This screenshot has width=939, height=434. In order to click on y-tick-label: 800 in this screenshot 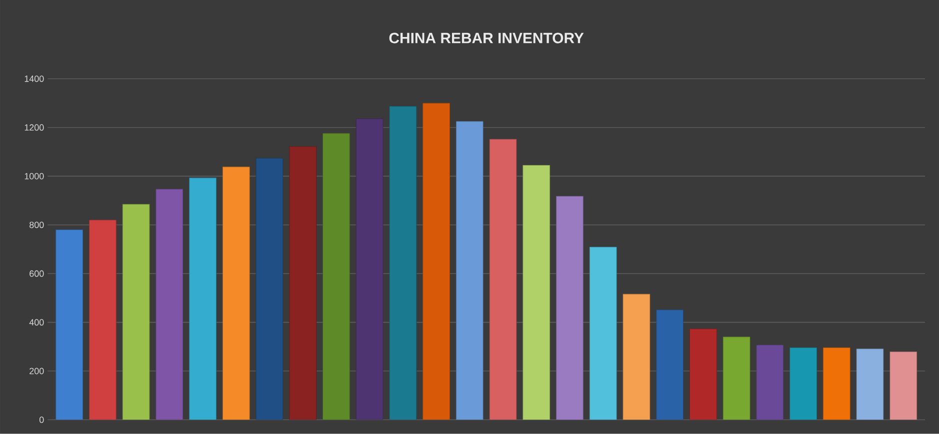, I will do `click(37, 225)`.